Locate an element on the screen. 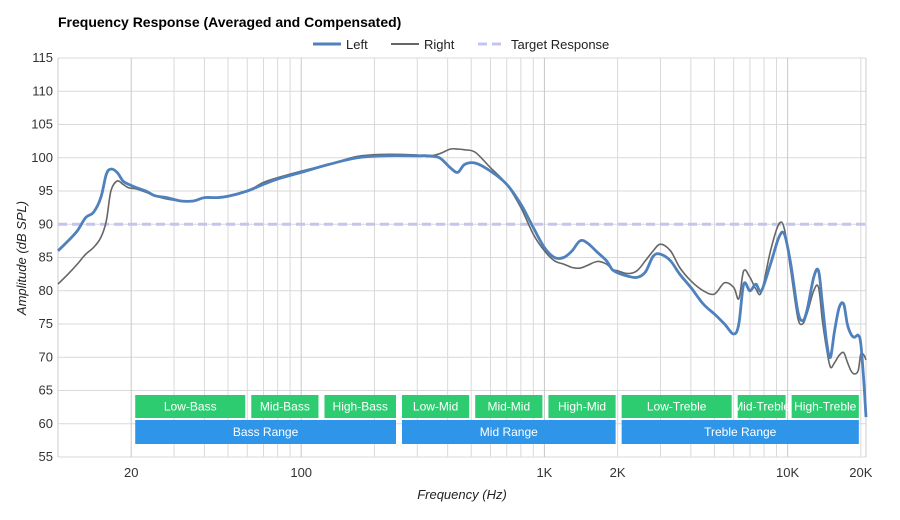  y-tick-label: 100 is located at coordinates (42, 157).